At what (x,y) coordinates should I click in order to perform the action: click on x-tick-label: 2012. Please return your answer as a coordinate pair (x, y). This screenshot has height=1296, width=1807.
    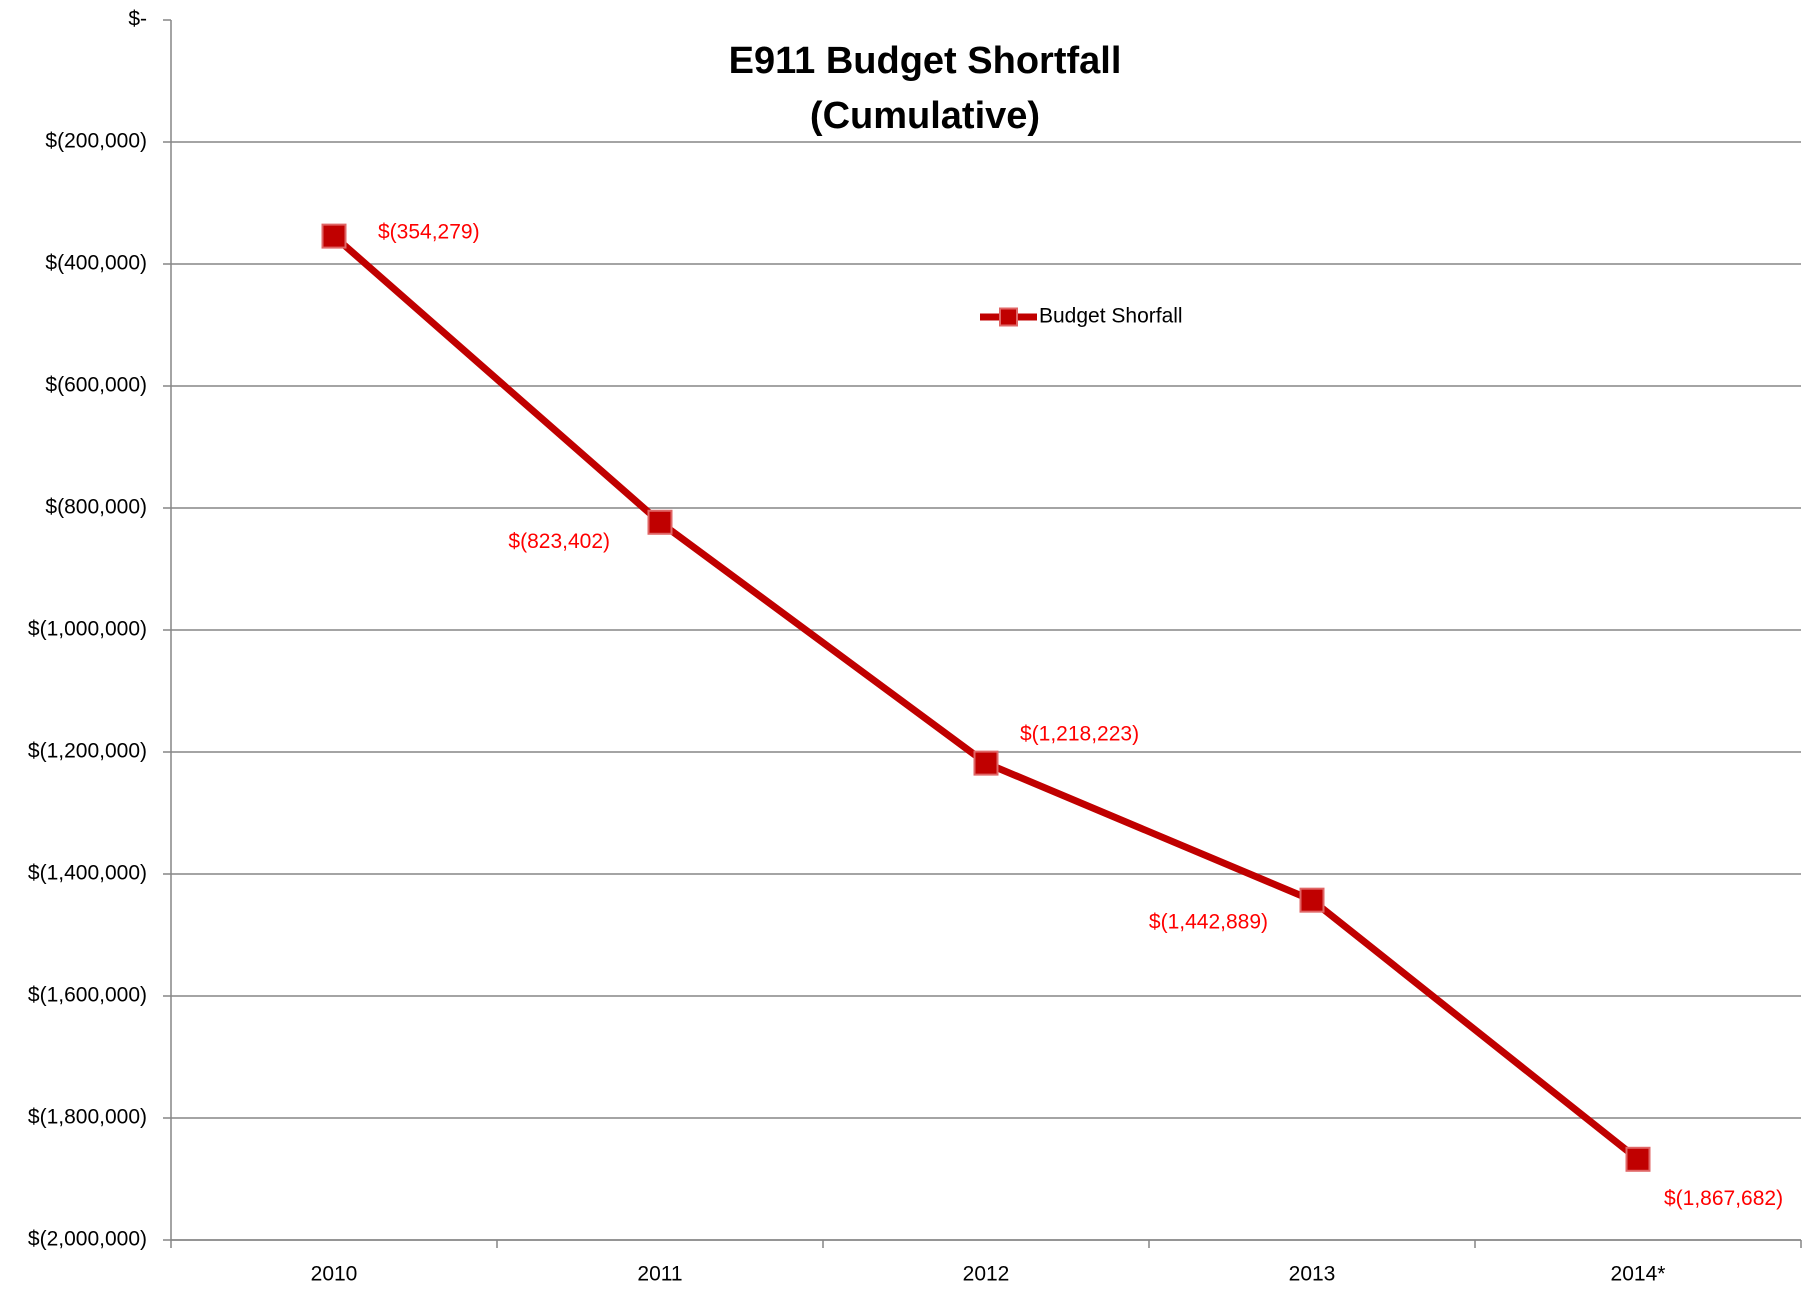
    Looking at the image, I should click on (986, 1274).